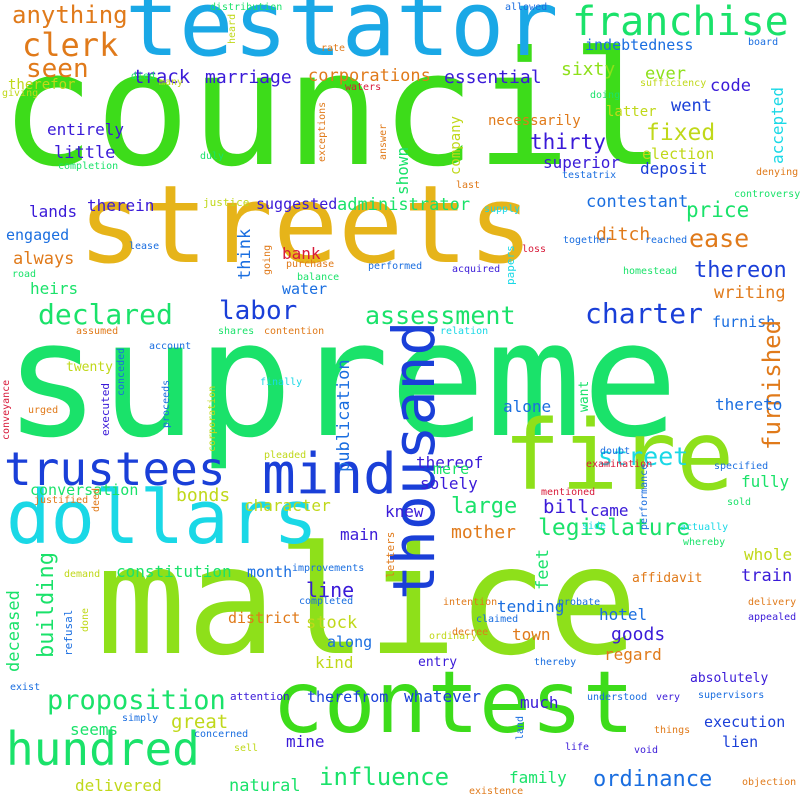  What do you see at coordinates (673, 83) in the screenshot?
I see `word-sufficiency: sufficiency` at bounding box center [673, 83].